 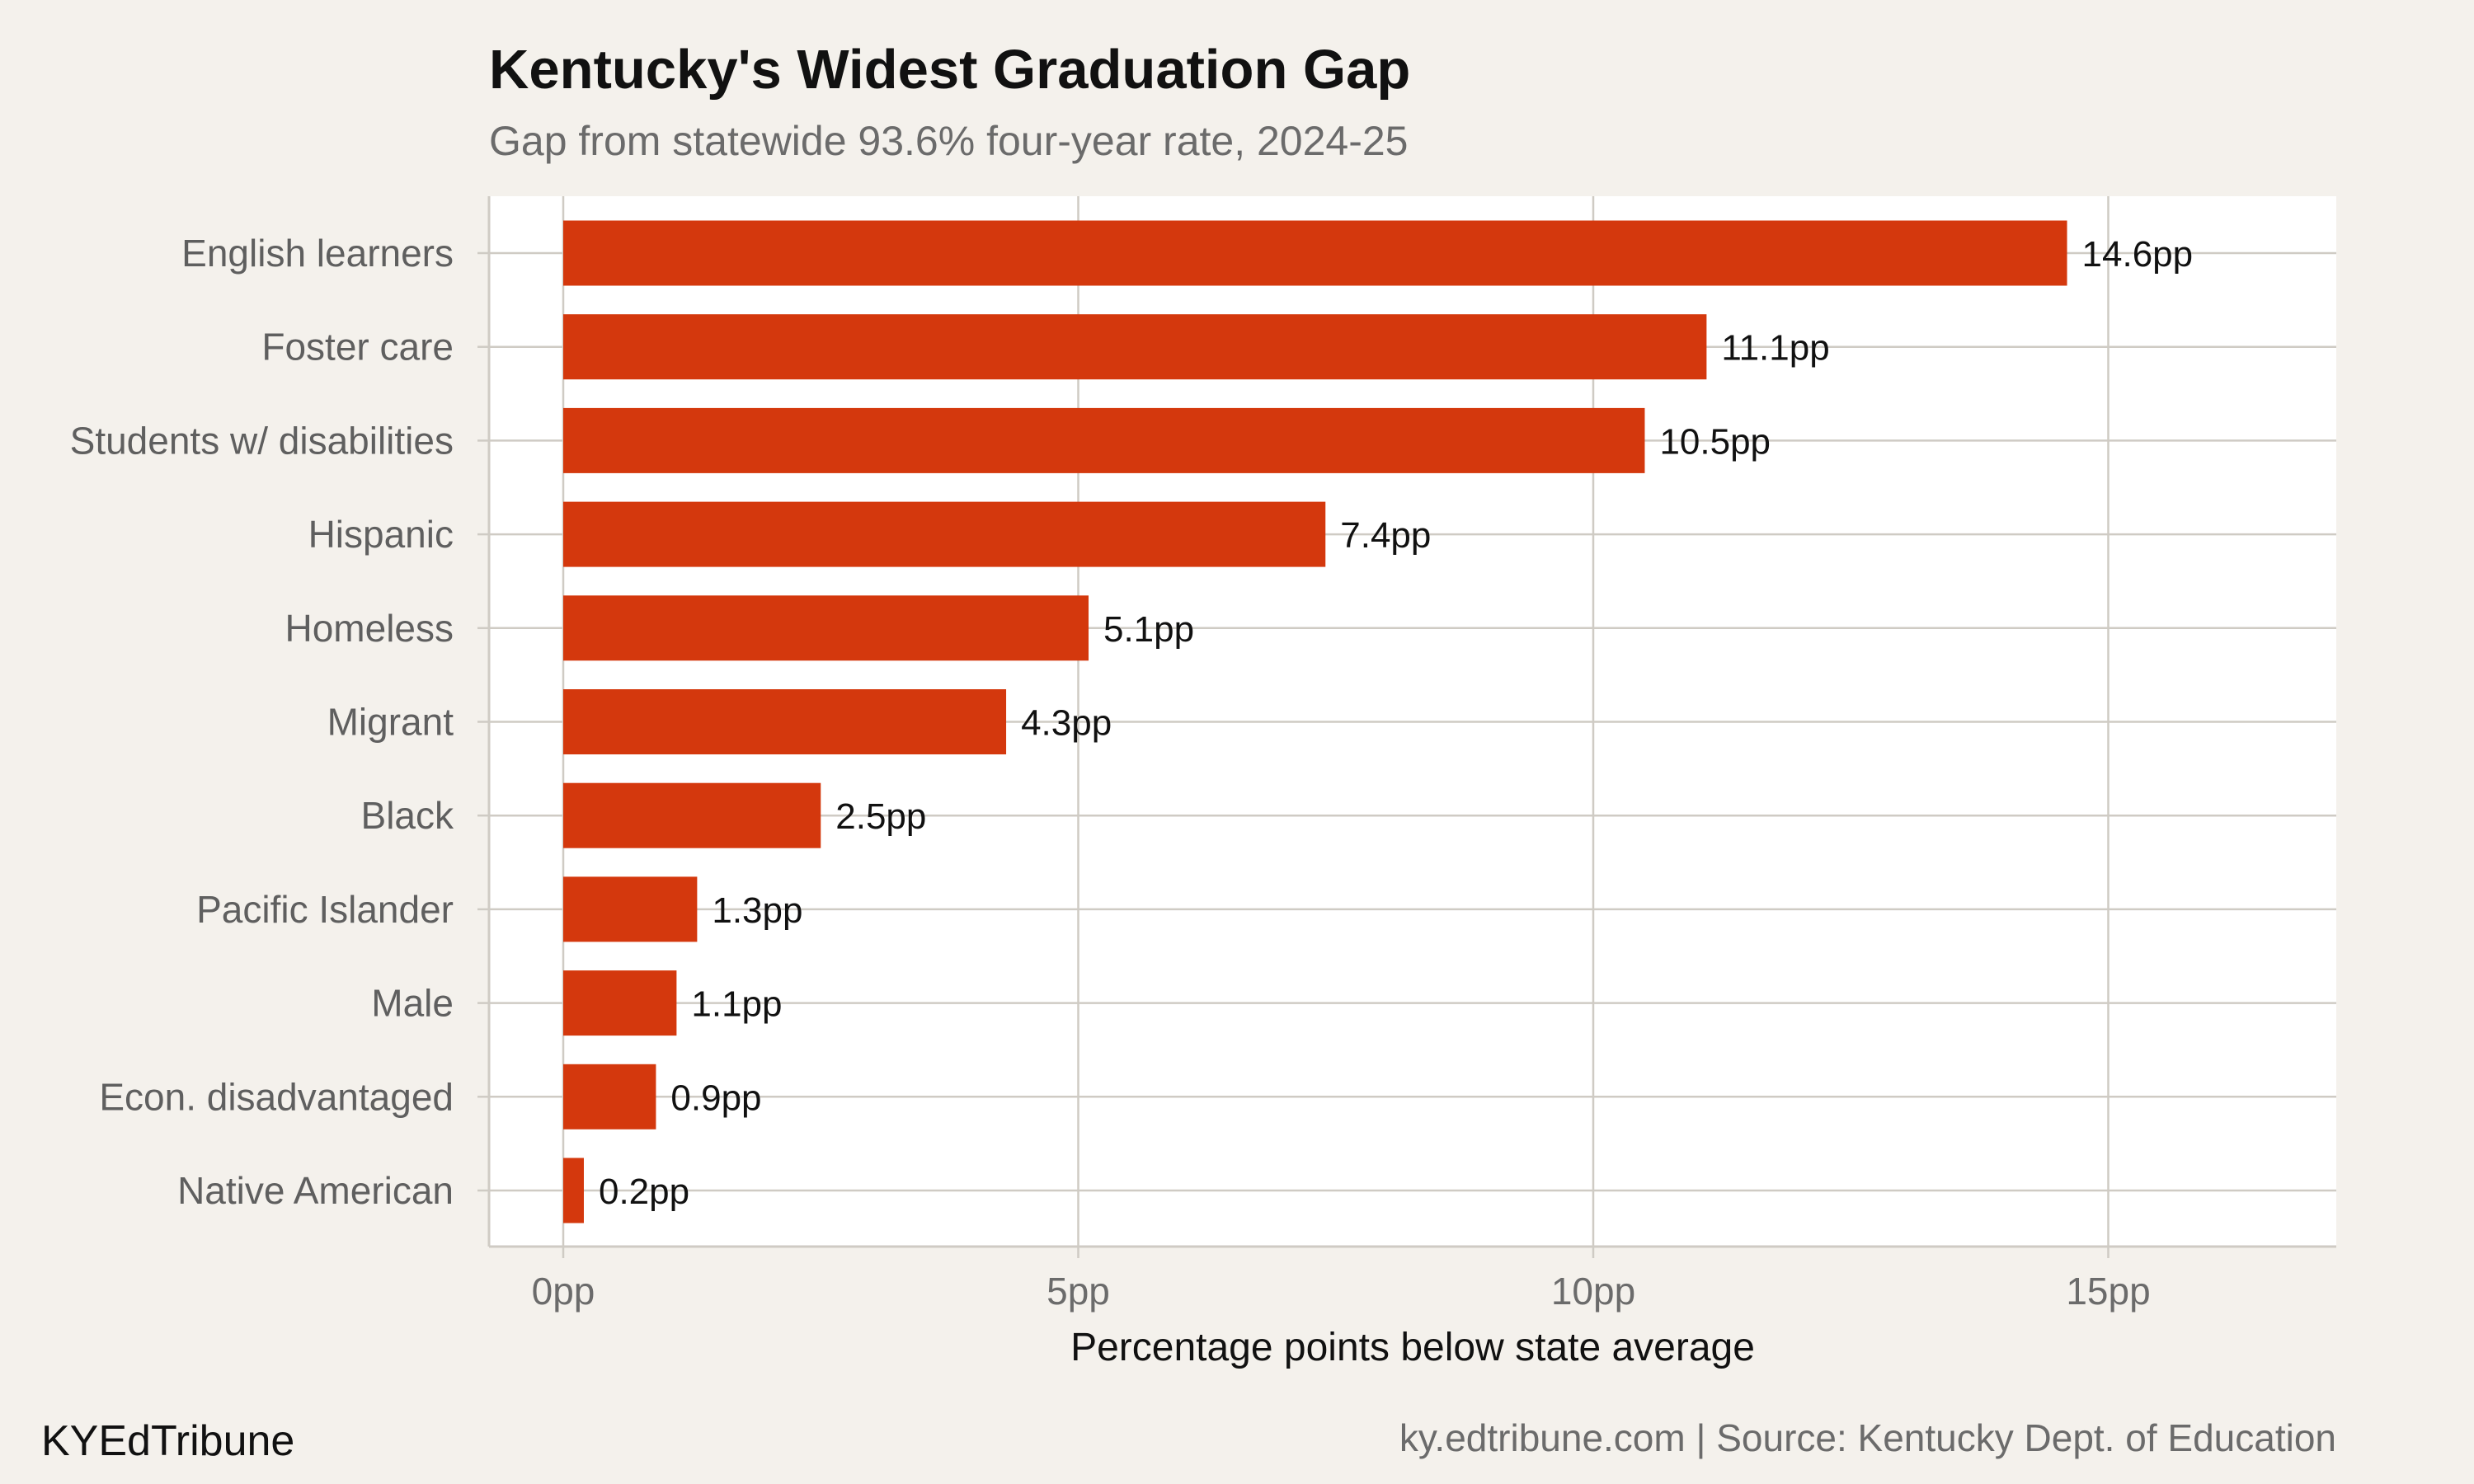 I want to click on bar-value-label: 4.3pp, so click(x=1066, y=723).